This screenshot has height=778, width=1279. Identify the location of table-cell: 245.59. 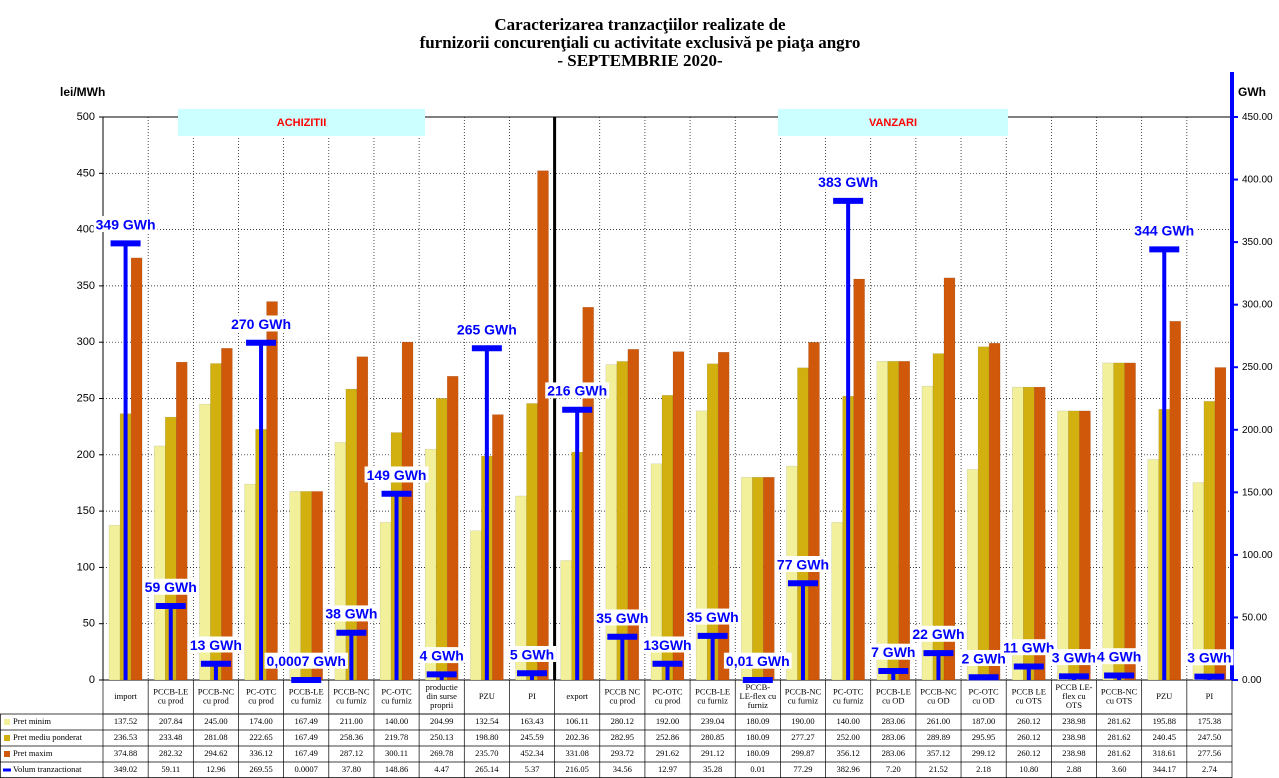
(531, 737).